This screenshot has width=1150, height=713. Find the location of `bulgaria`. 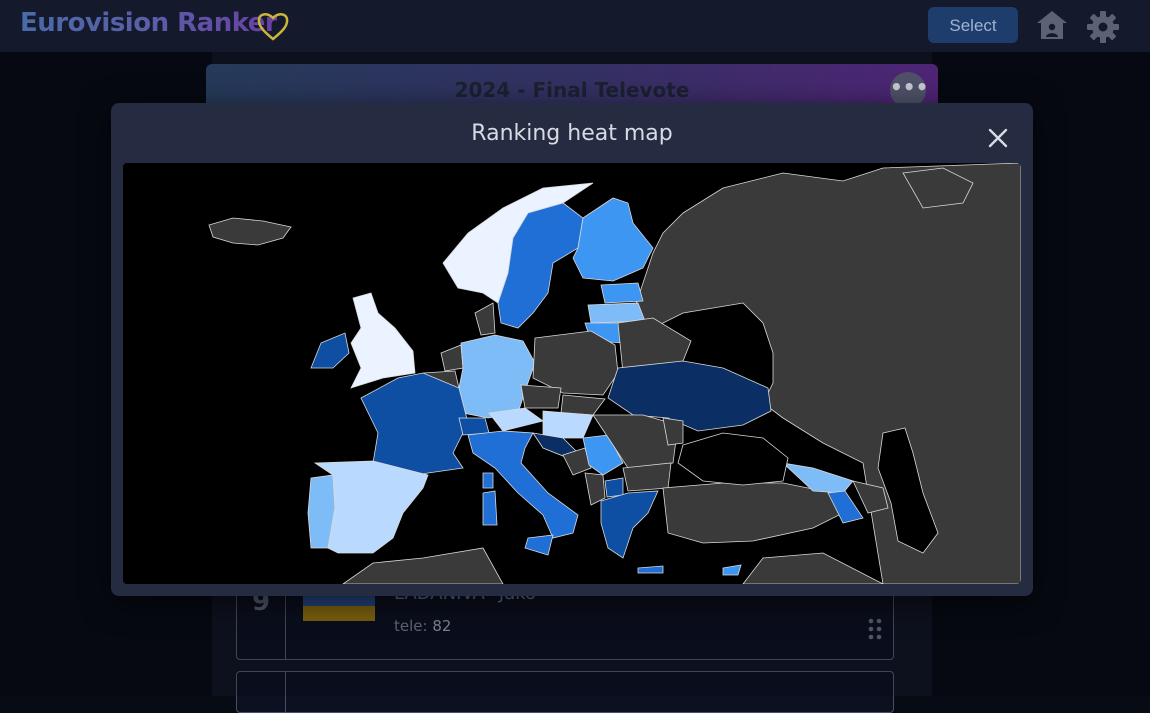

bulgaria is located at coordinates (647, 477).